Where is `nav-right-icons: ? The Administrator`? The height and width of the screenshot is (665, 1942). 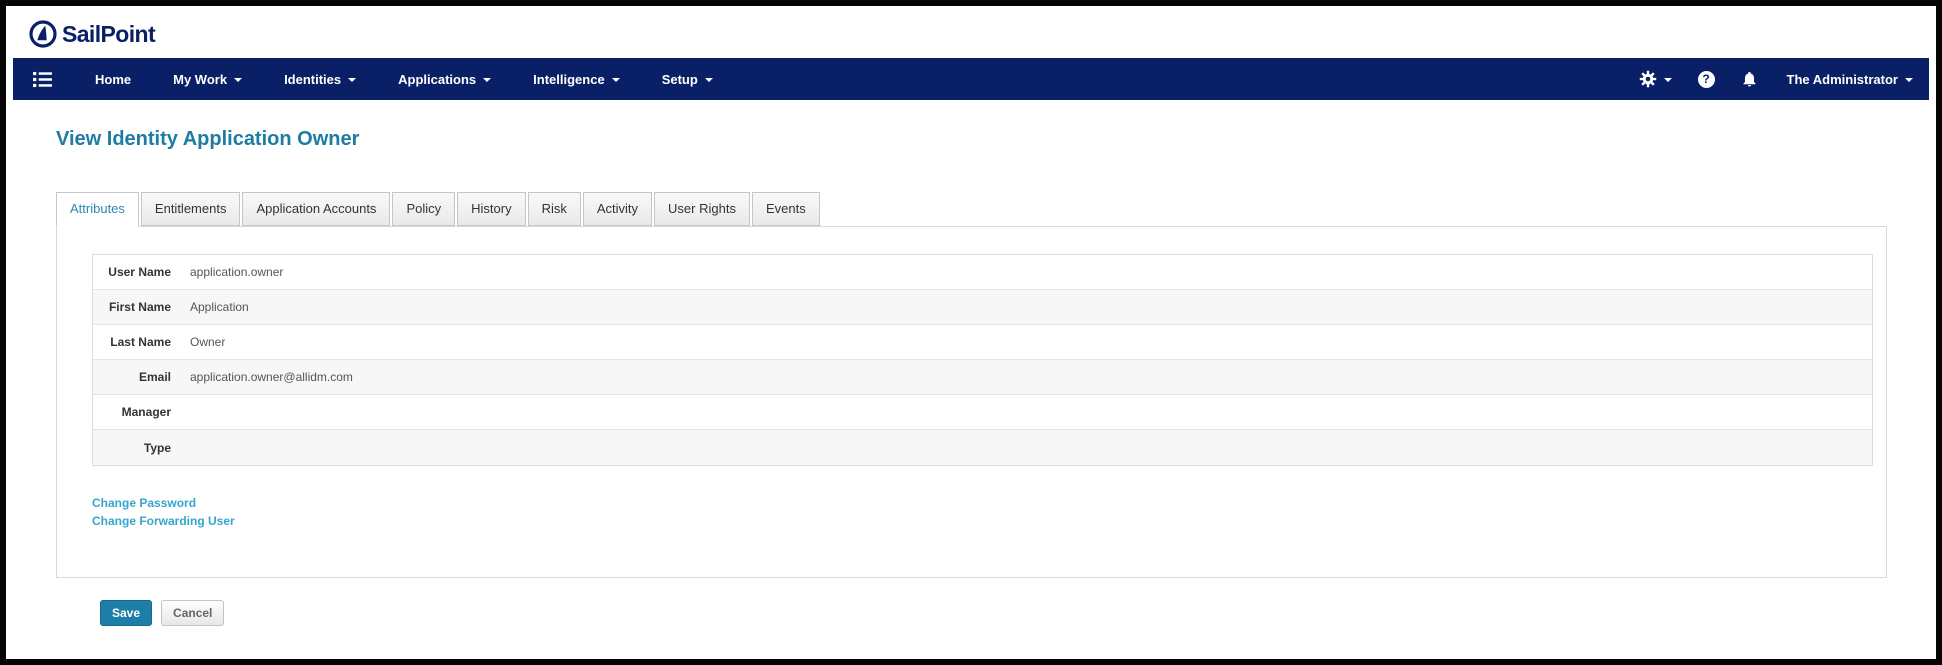
nav-right-icons: ? The Administrator is located at coordinates (1769, 79).